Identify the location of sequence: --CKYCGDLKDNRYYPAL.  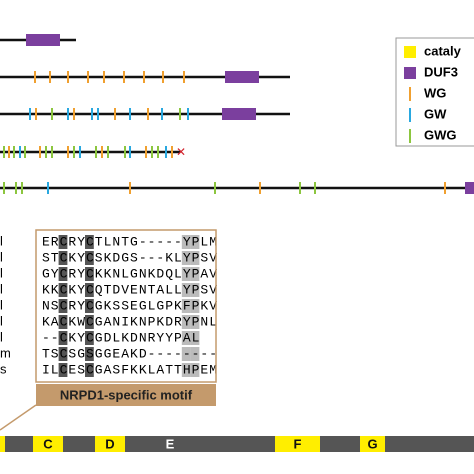
(121, 337).